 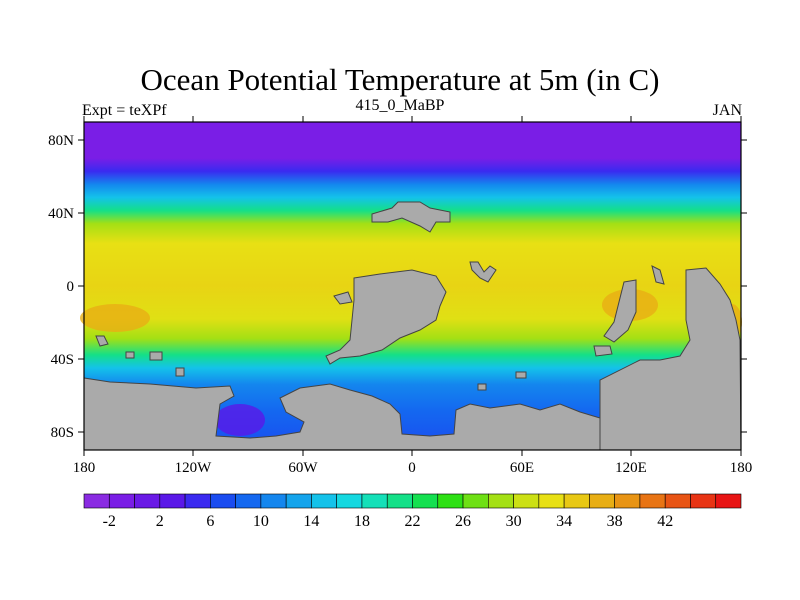 What do you see at coordinates (261, 521) in the screenshot?
I see `colorbar-label: 10` at bounding box center [261, 521].